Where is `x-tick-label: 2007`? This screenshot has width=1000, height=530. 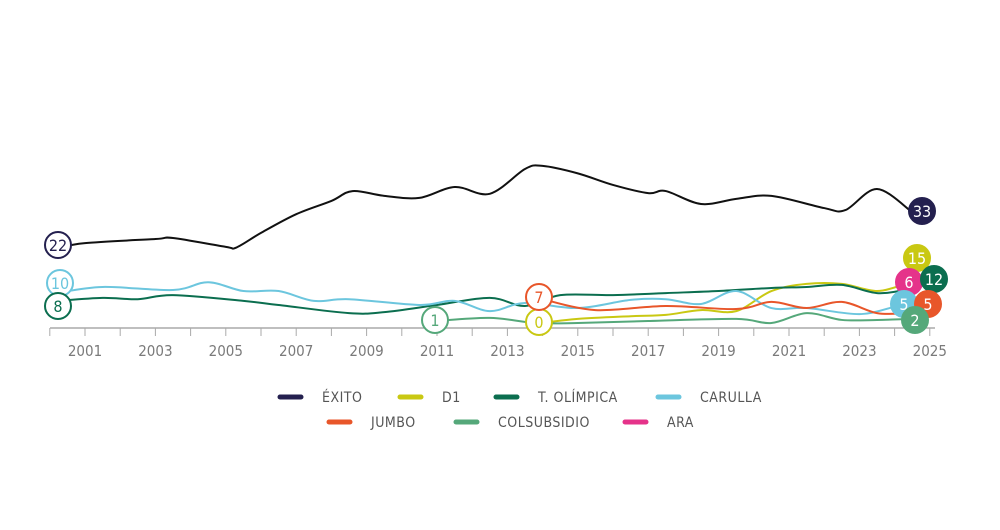
x-tick-label: 2007 is located at coordinates (296, 351).